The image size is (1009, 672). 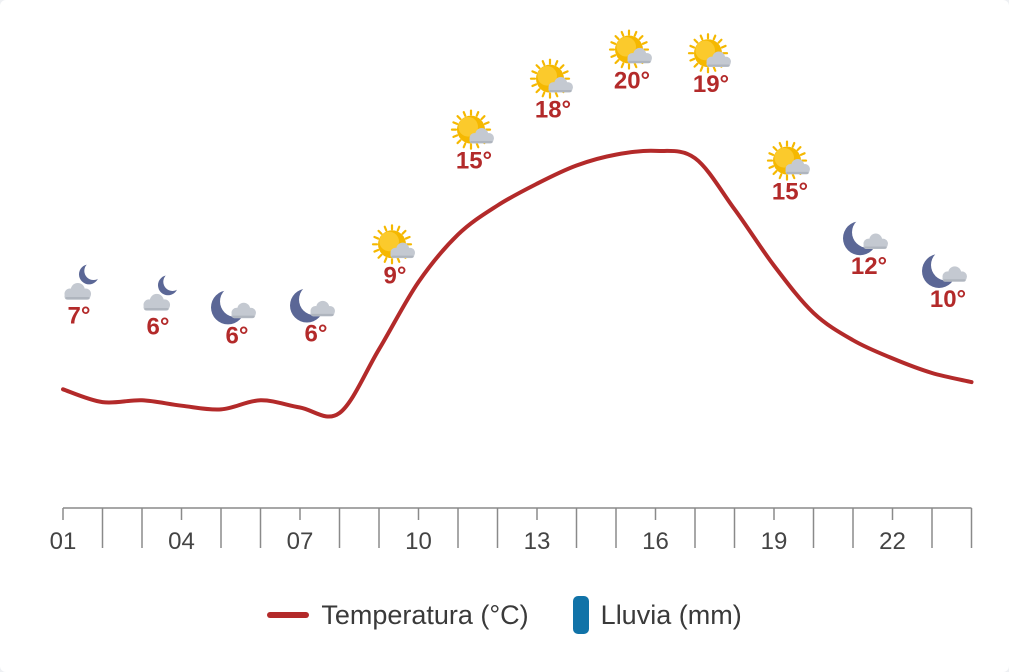 I want to click on temperature-label: 12°, so click(x=869, y=266).